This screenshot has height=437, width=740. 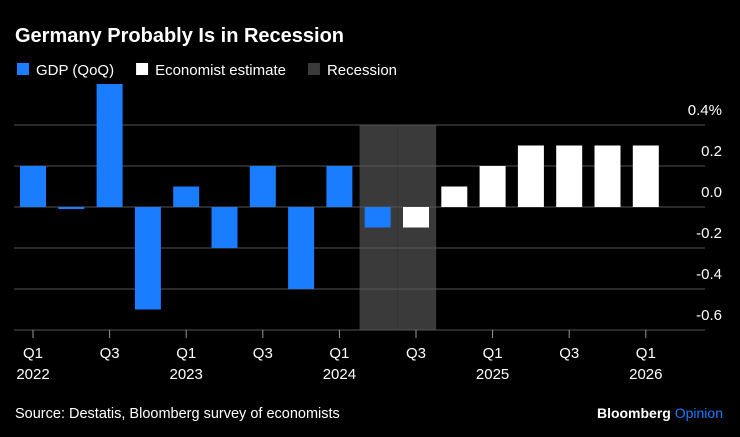 I want to click on legend-label: Economist estimate, so click(x=220, y=70).